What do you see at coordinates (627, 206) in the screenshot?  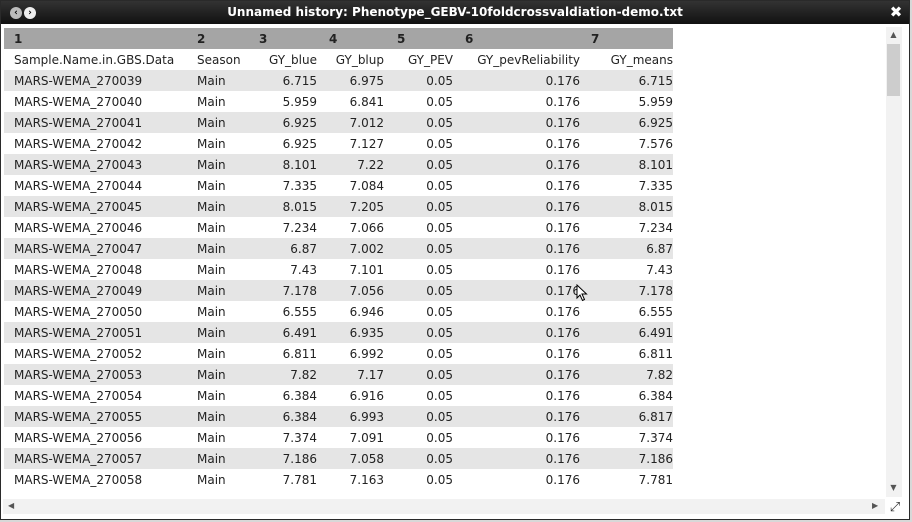 I see `table-cell: 8.015` at bounding box center [627, 206].